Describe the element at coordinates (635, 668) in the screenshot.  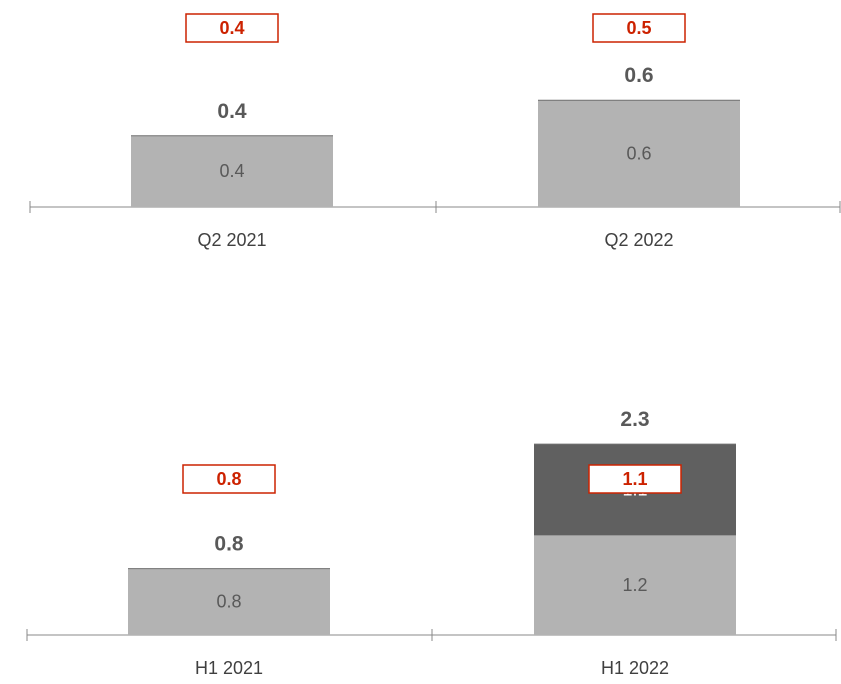
I see `category-label: H1 2022` at that location.